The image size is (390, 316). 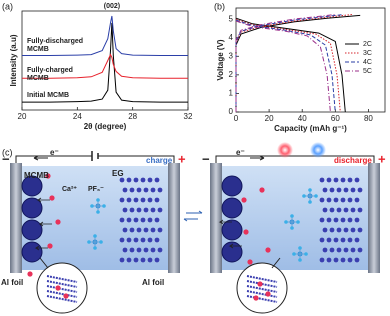 What do you see at coordinates (285, 150) in the screenshot?
I see `light-bulb` at bounding box center [285, 150].